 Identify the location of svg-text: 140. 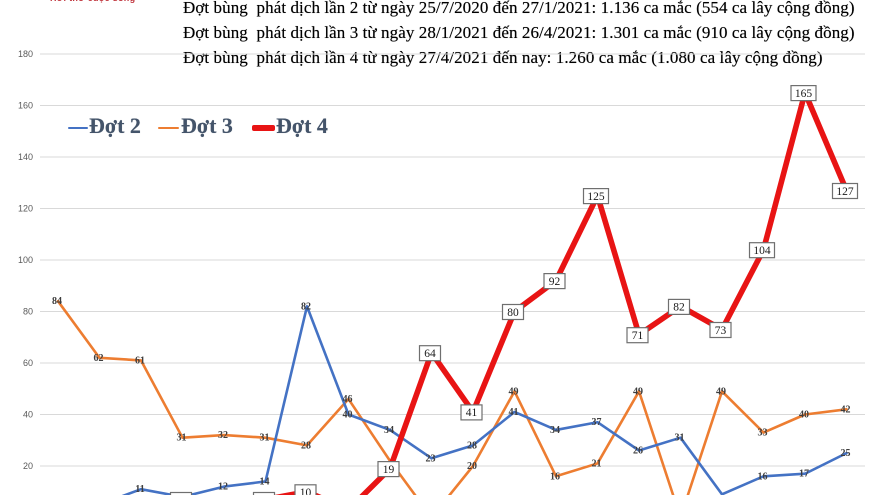
(25, 157).